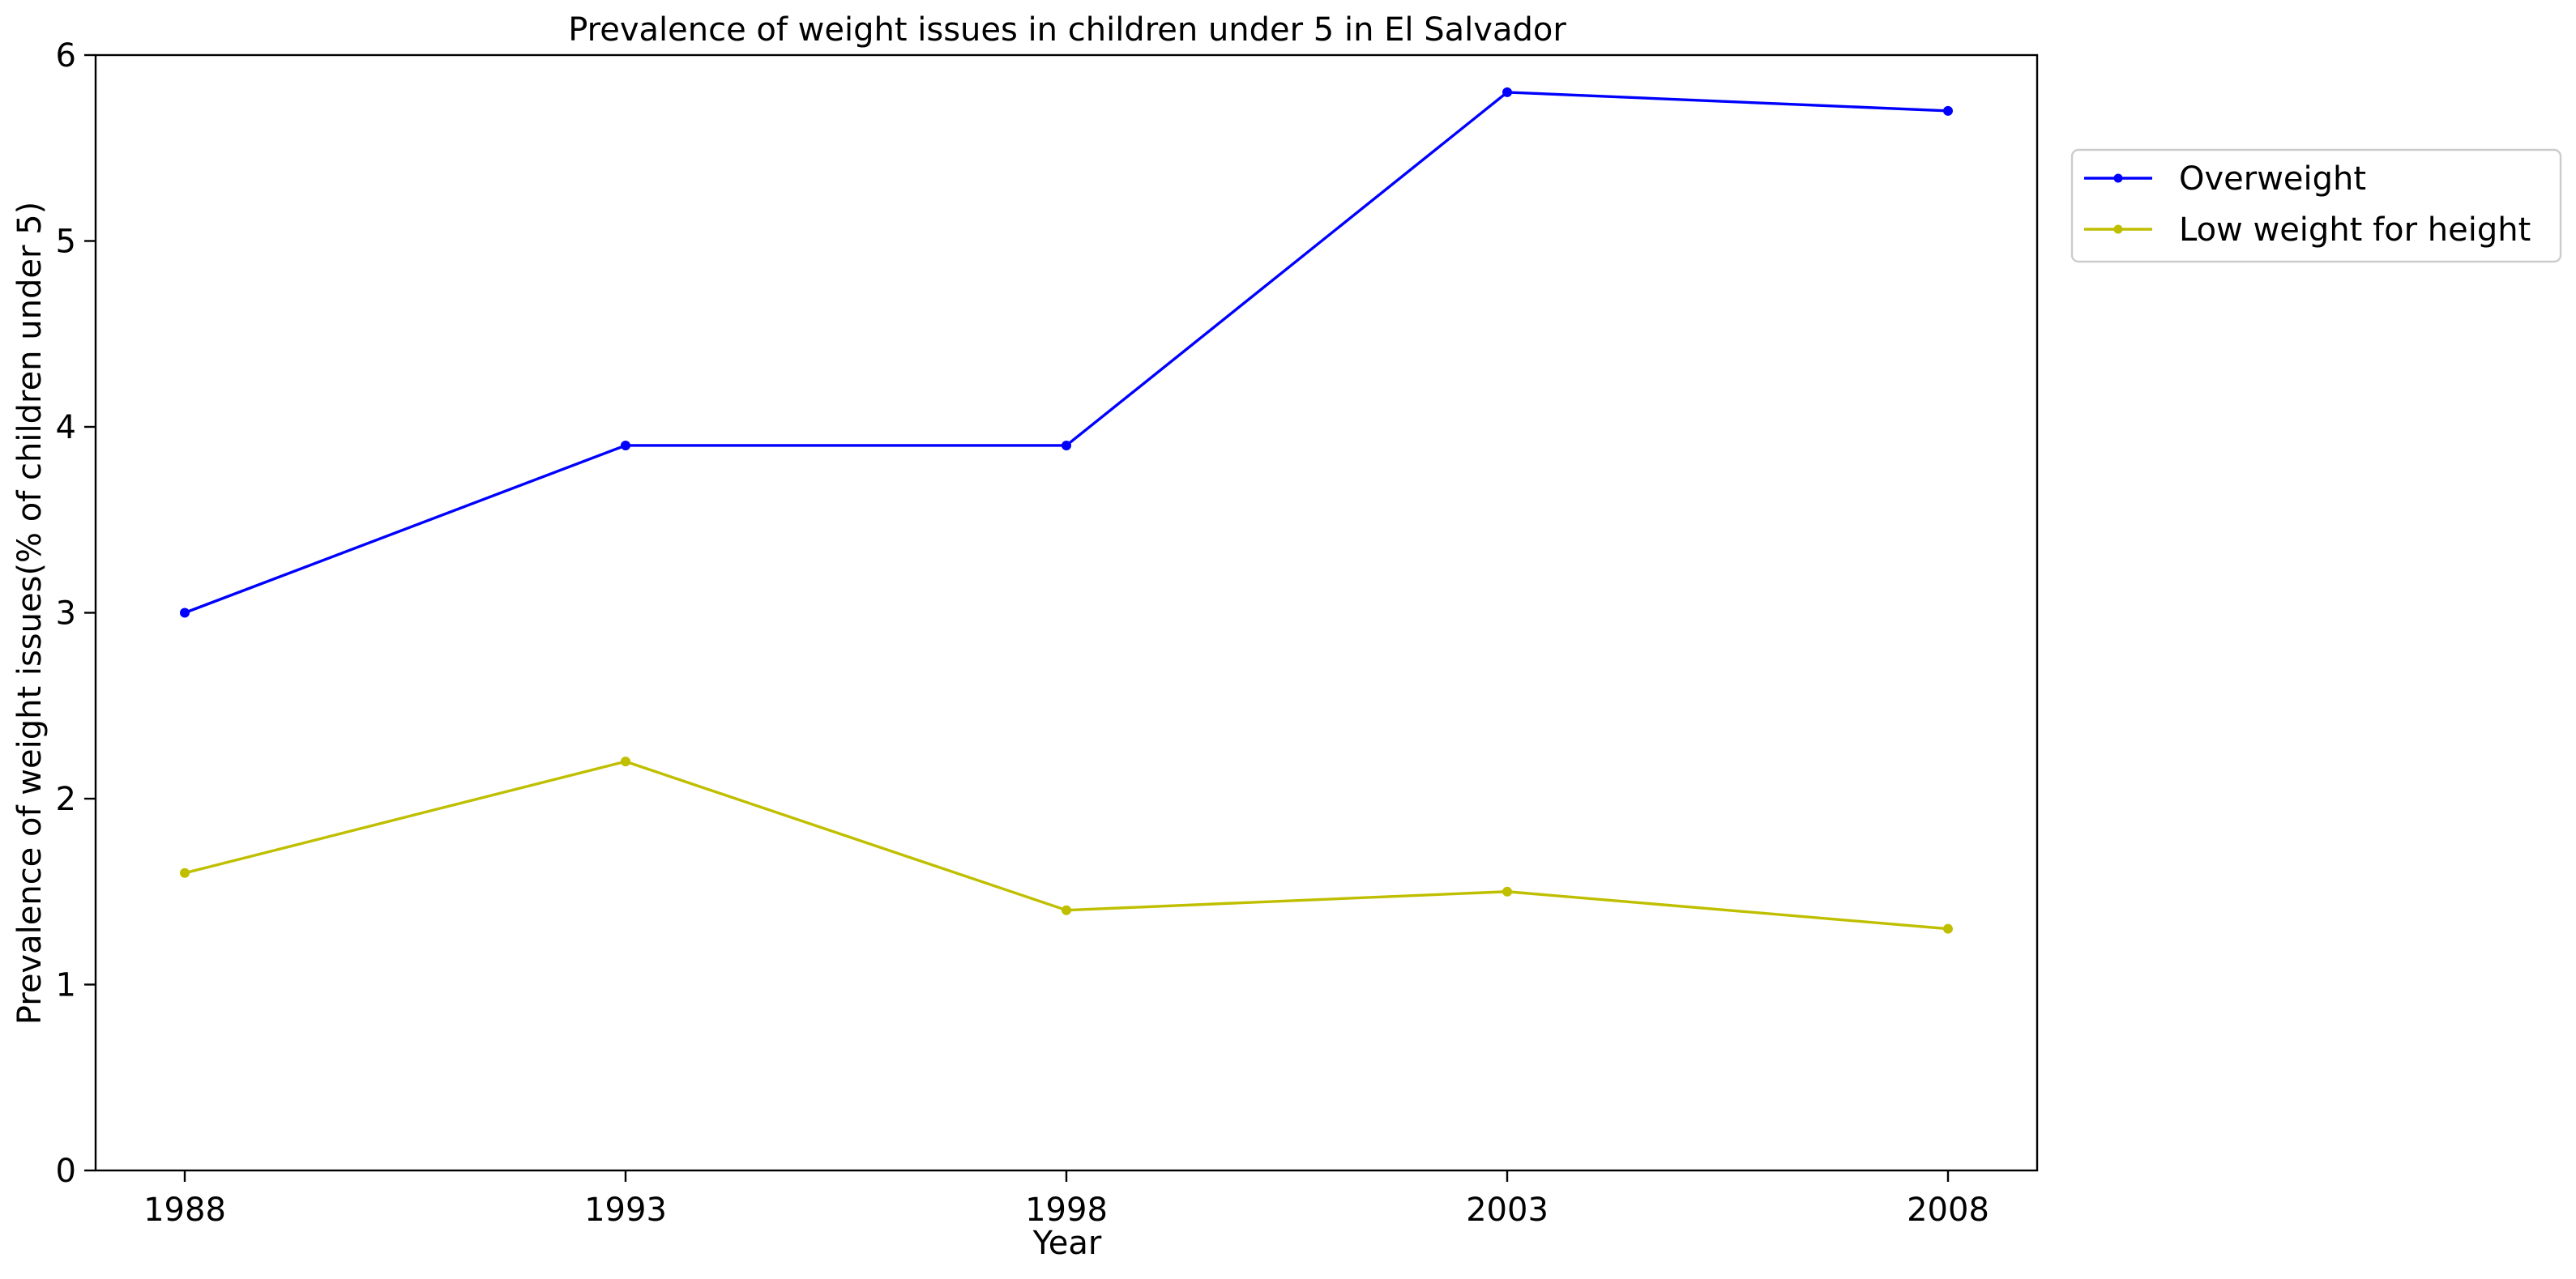  Describe the element at coordinates (625, 1210) in the screenshot. I see `x-tick-label: 1993` at that location.